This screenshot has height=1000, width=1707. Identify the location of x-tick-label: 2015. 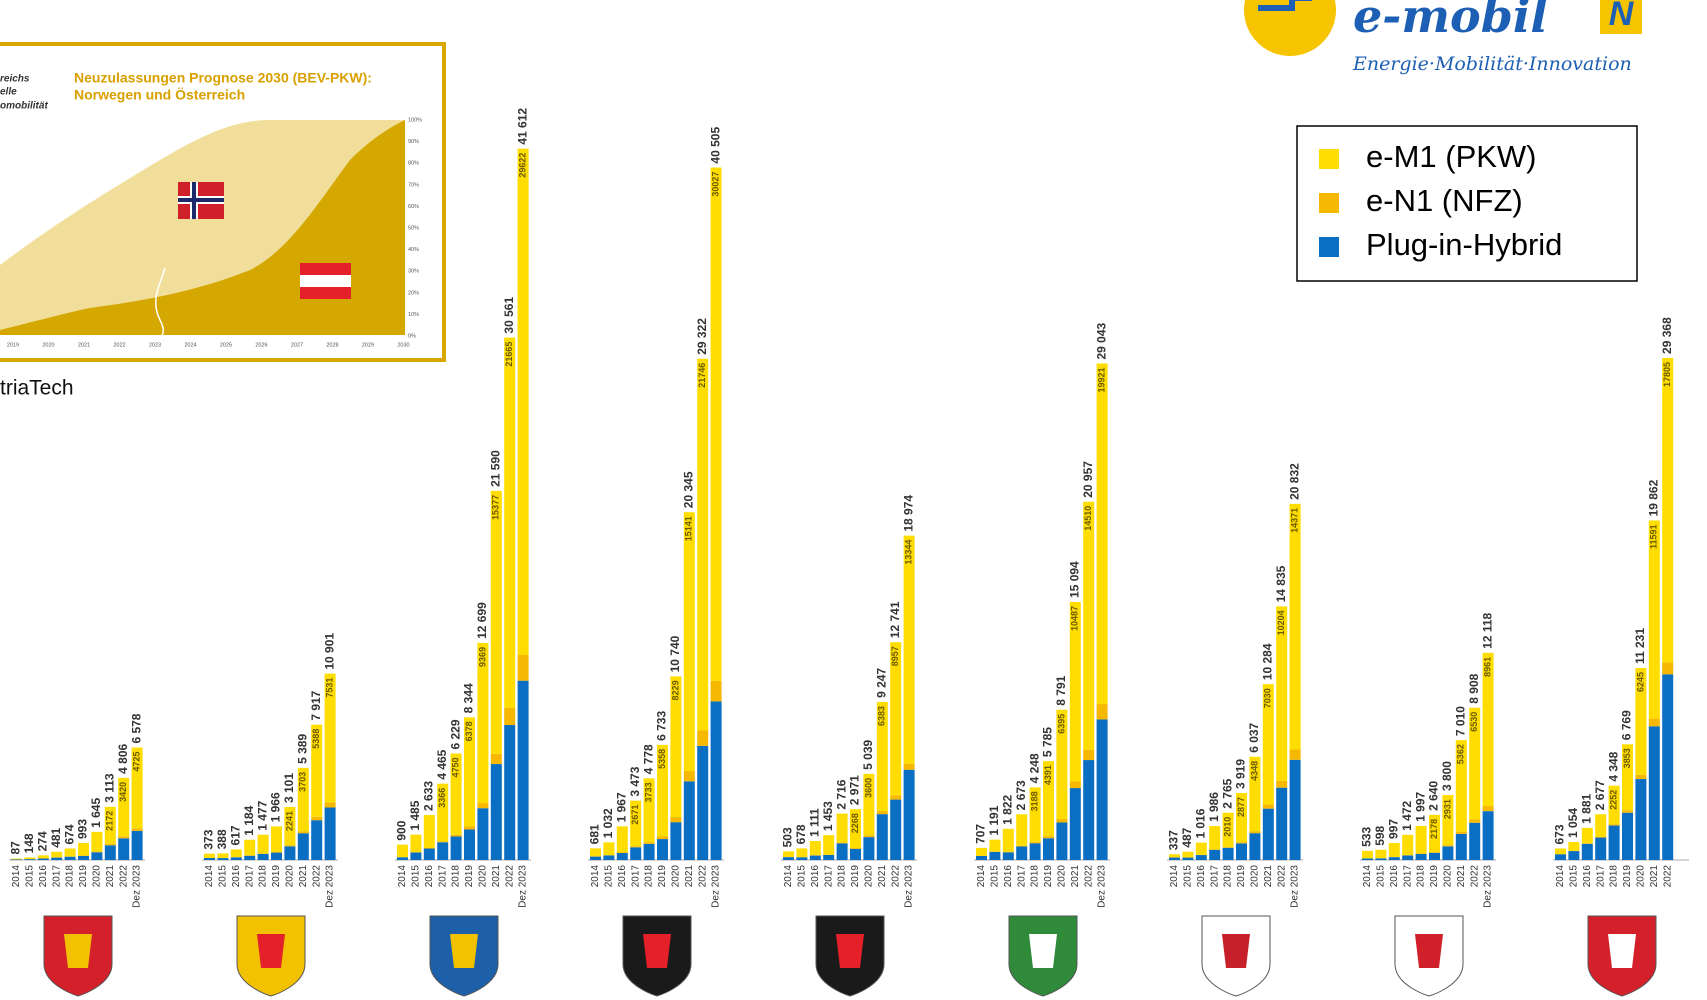
(223, 876).